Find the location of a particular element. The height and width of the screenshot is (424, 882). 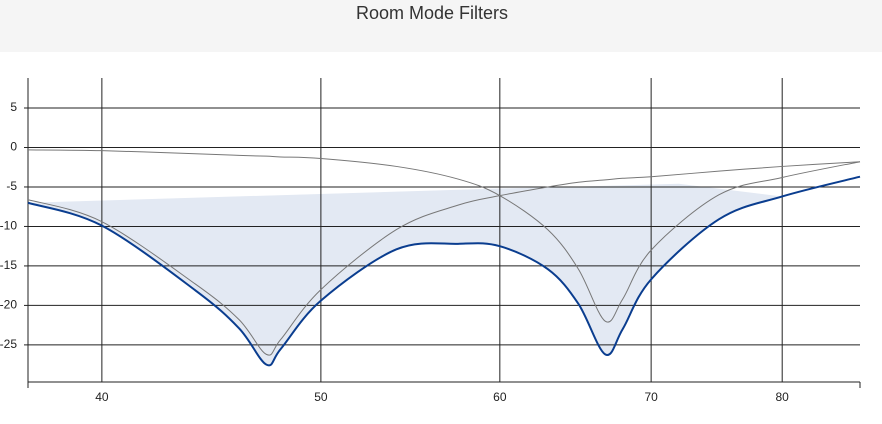

y-tick-label: 0 is located at coordinates (13, 147).